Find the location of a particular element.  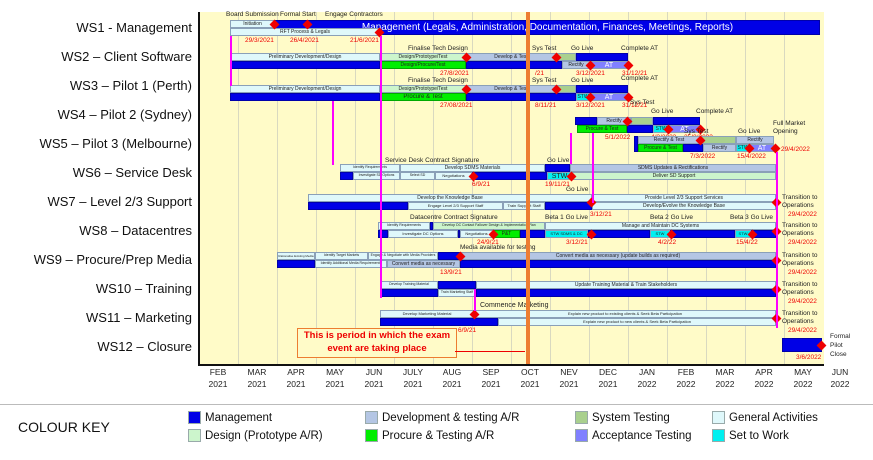

bar-stw-sdms: STW SDMS & DC is located at coordinates (566, 234).